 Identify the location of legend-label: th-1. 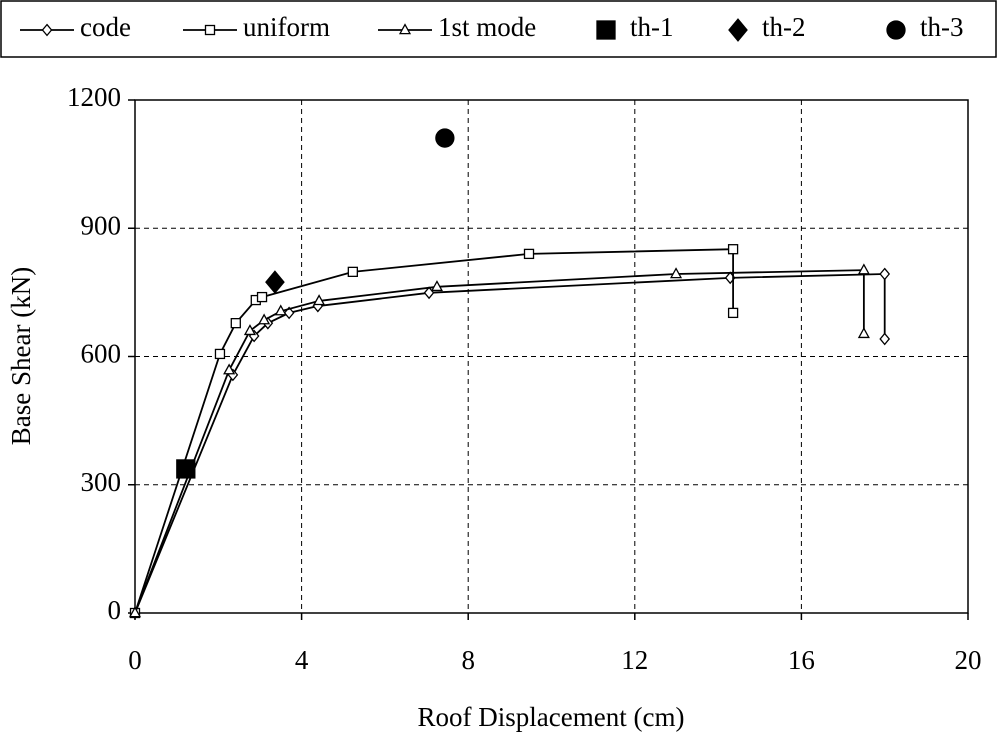
(652, 27).